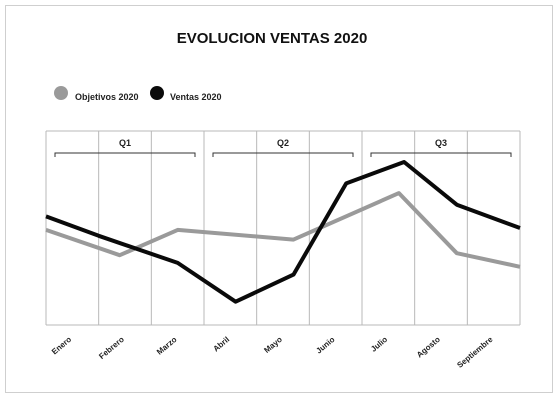 The height and width of the screenshot is (400, 560). What do you see at coordinates (167, 346) in the screenshot?
I see `x-tick-label: Marzo` at bounding box center [167, 346].